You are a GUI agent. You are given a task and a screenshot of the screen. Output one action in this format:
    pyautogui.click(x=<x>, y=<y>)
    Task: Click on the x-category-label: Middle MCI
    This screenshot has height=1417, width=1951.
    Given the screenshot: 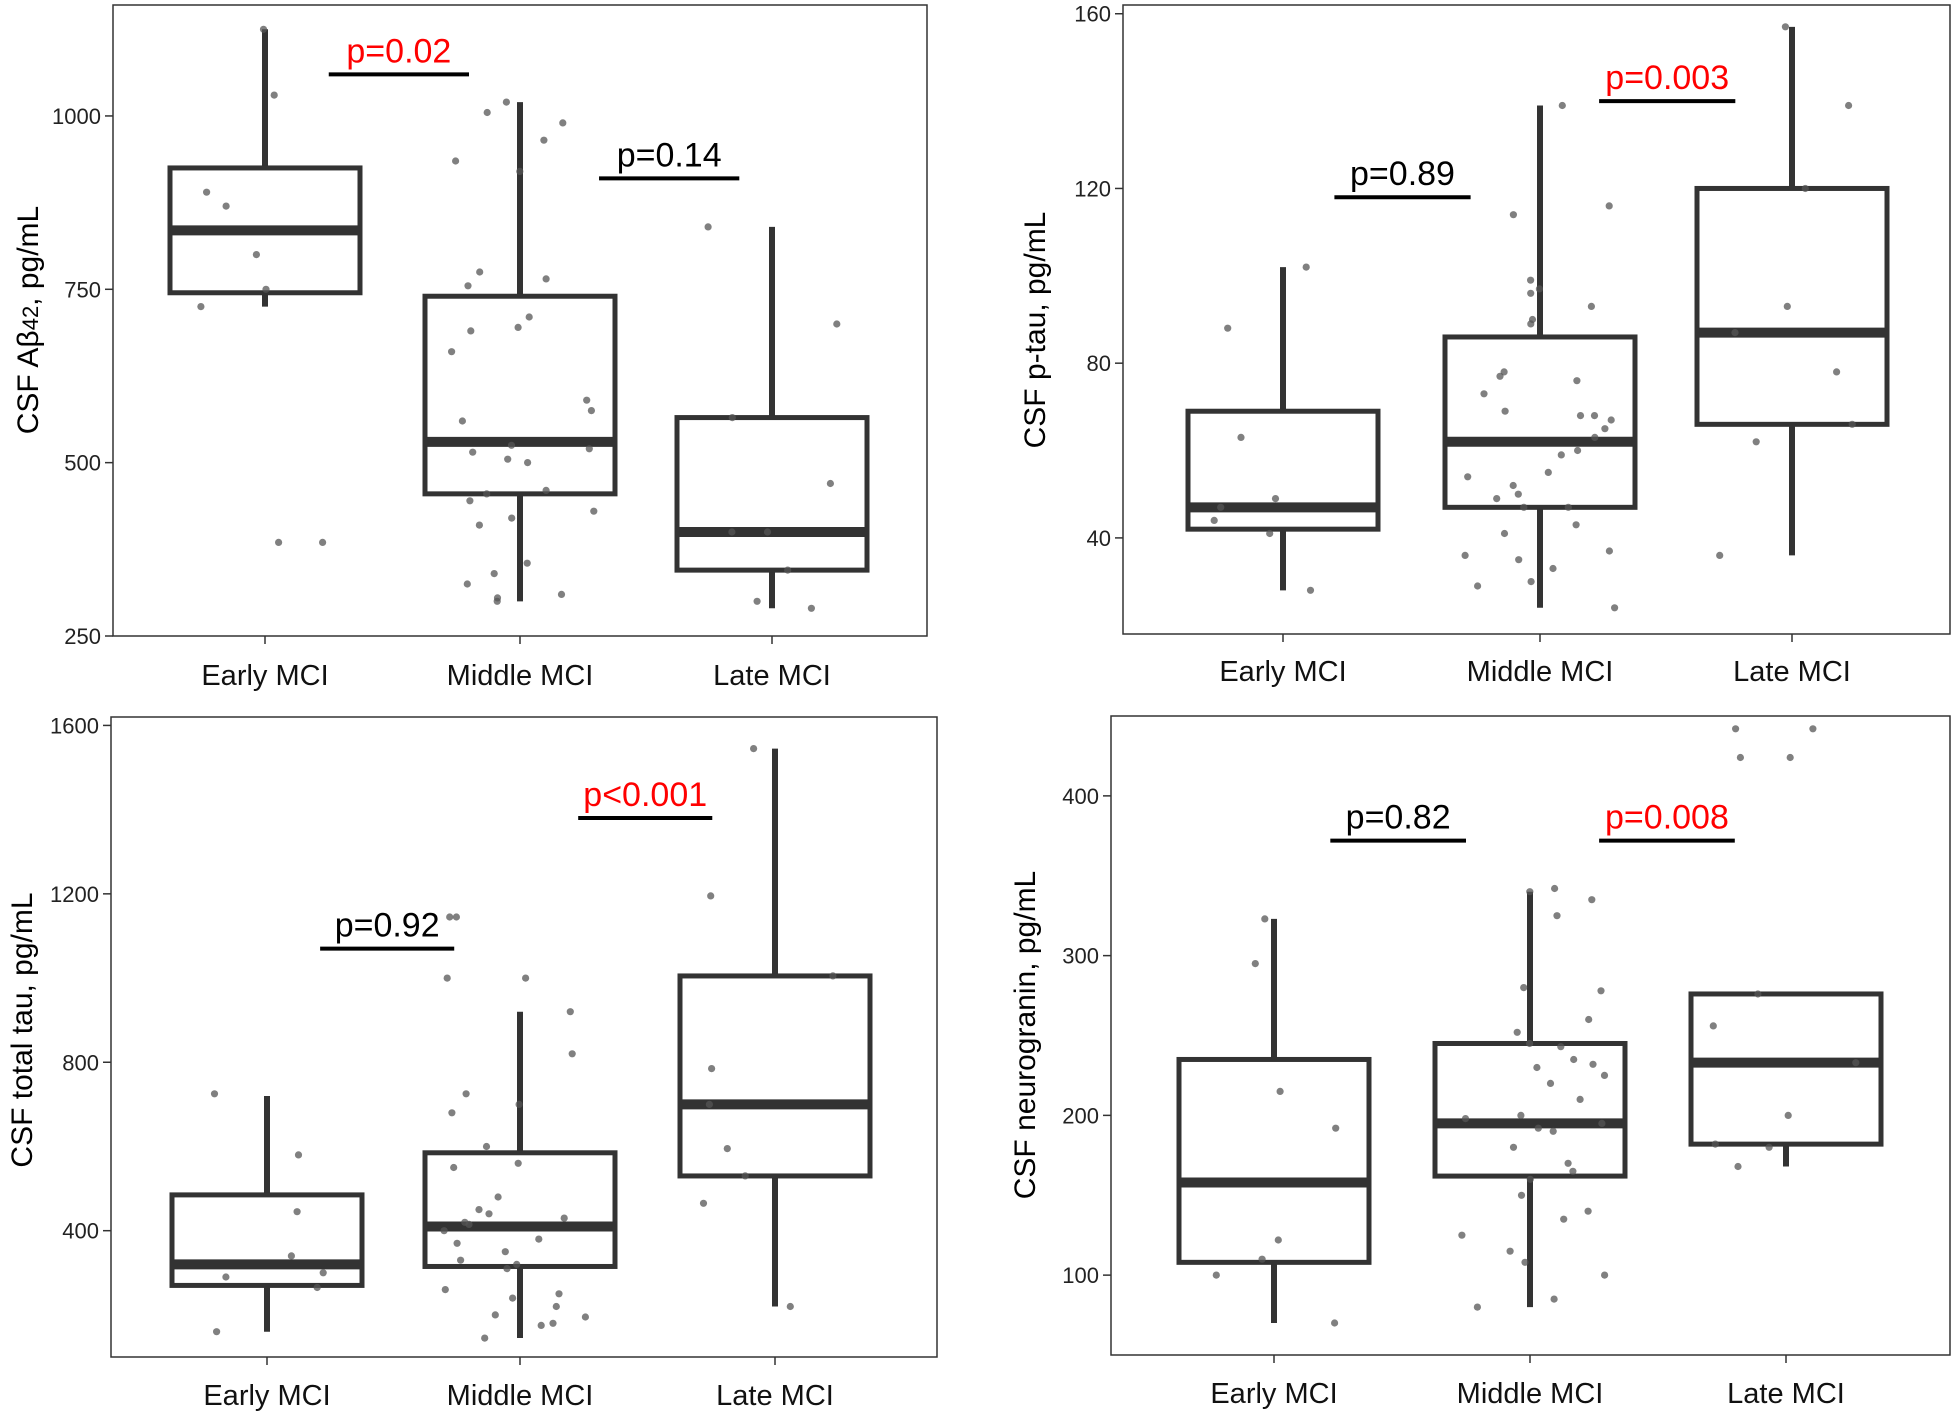 What is the action you would take?
    pyautogui.click(x=520, y=676)
    